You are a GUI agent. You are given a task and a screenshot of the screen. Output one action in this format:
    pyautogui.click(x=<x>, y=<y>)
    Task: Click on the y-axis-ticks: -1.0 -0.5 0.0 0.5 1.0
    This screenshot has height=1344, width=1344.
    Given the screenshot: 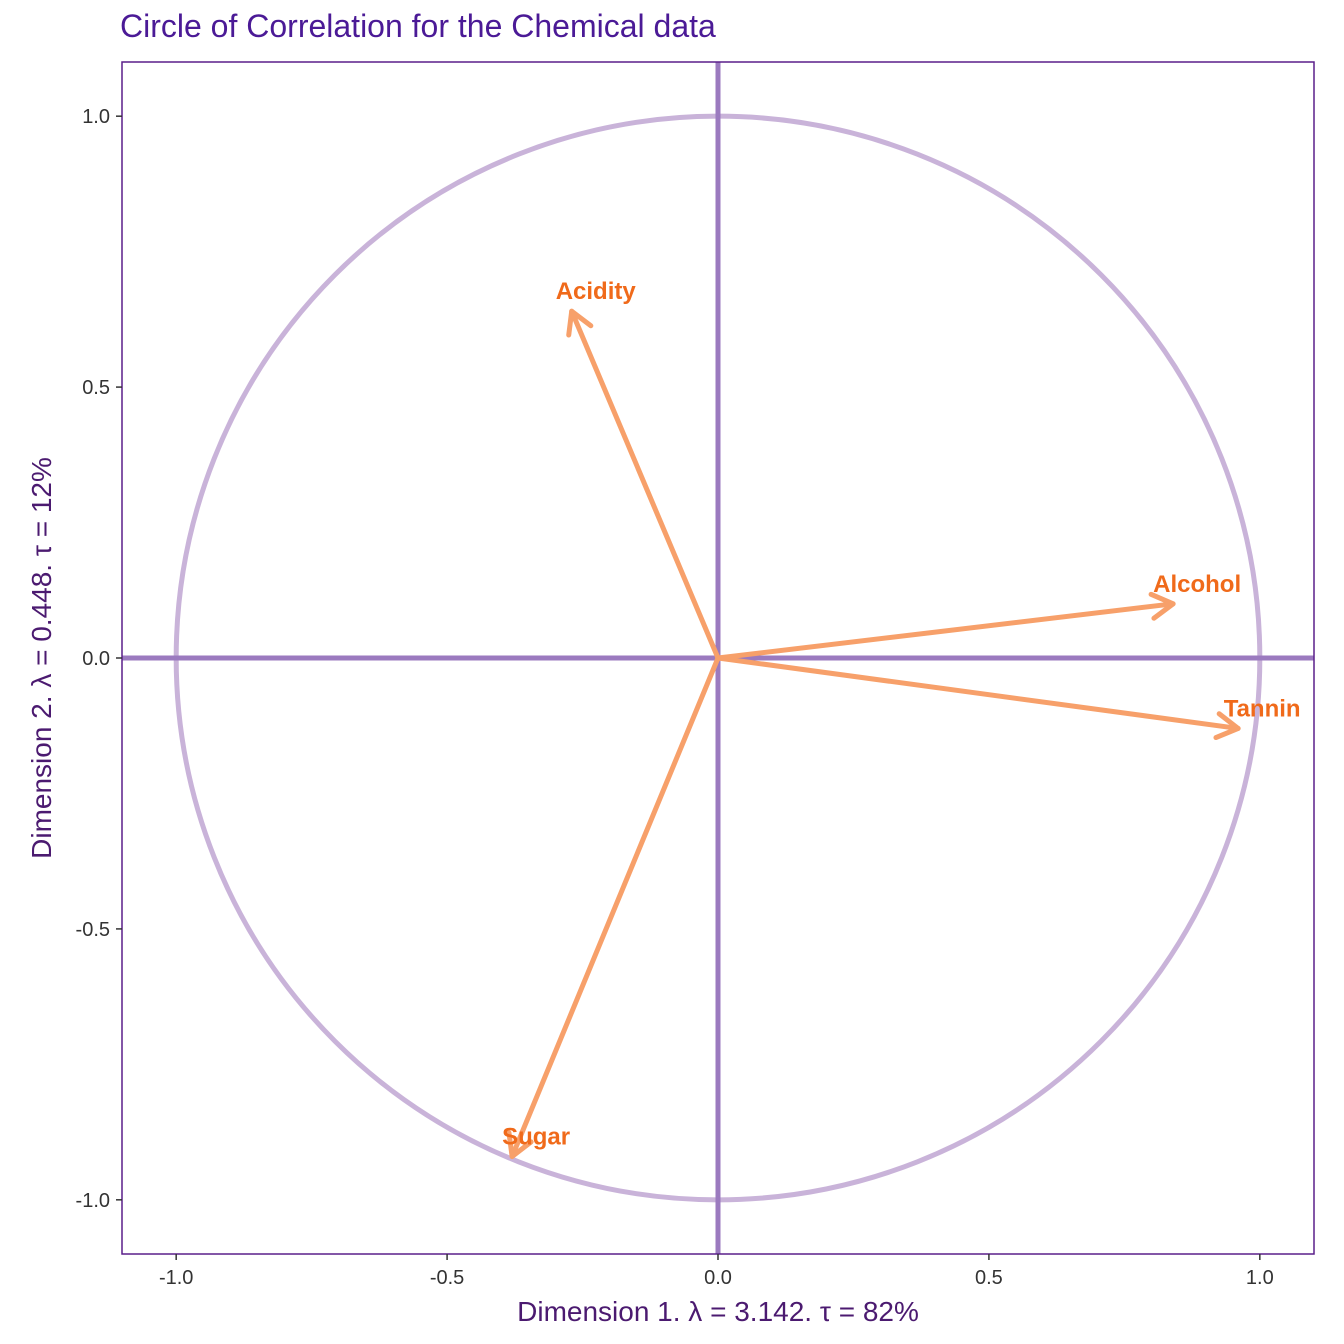 What is the action you would take?
    pyautogui.click(x=99, y=659)
    